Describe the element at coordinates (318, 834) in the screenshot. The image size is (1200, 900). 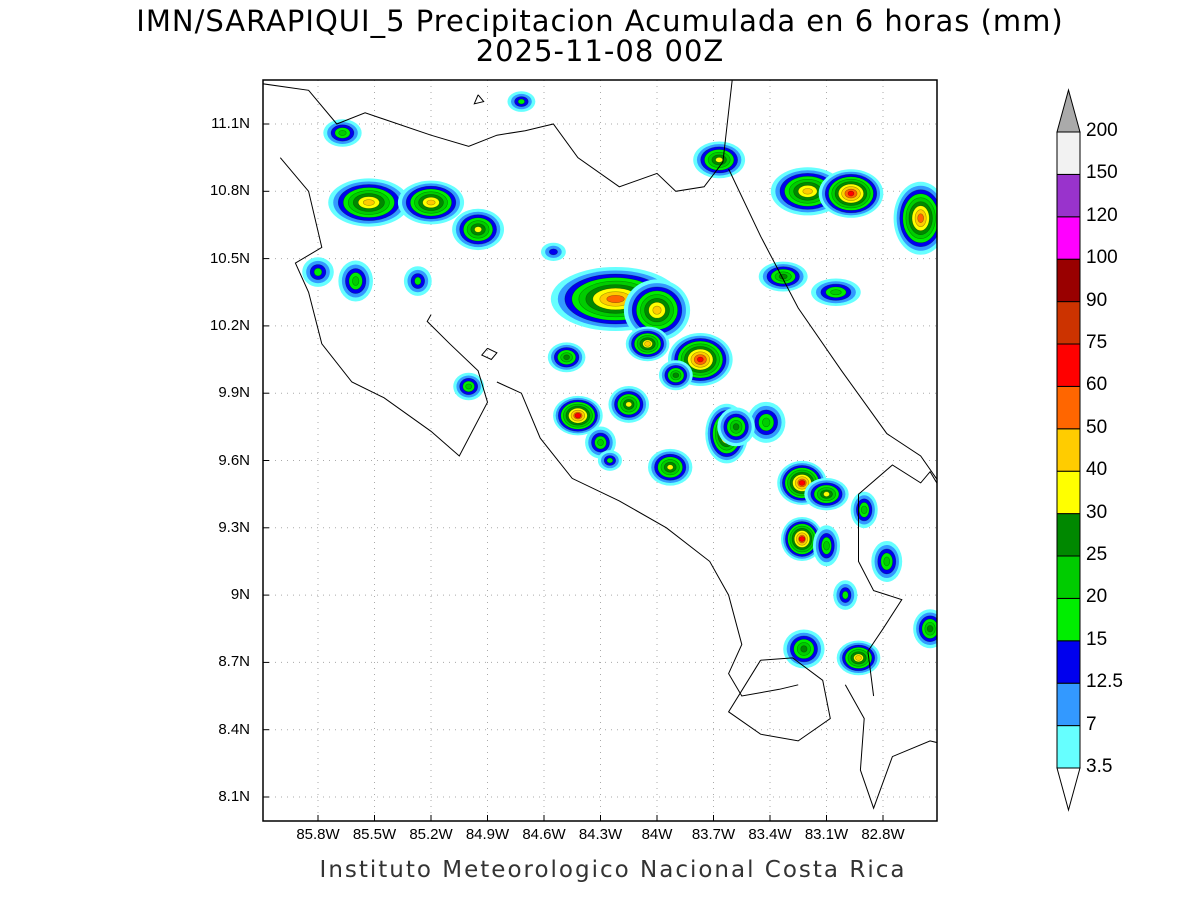
I see `lon-tick-label: 85.8W` at that location.